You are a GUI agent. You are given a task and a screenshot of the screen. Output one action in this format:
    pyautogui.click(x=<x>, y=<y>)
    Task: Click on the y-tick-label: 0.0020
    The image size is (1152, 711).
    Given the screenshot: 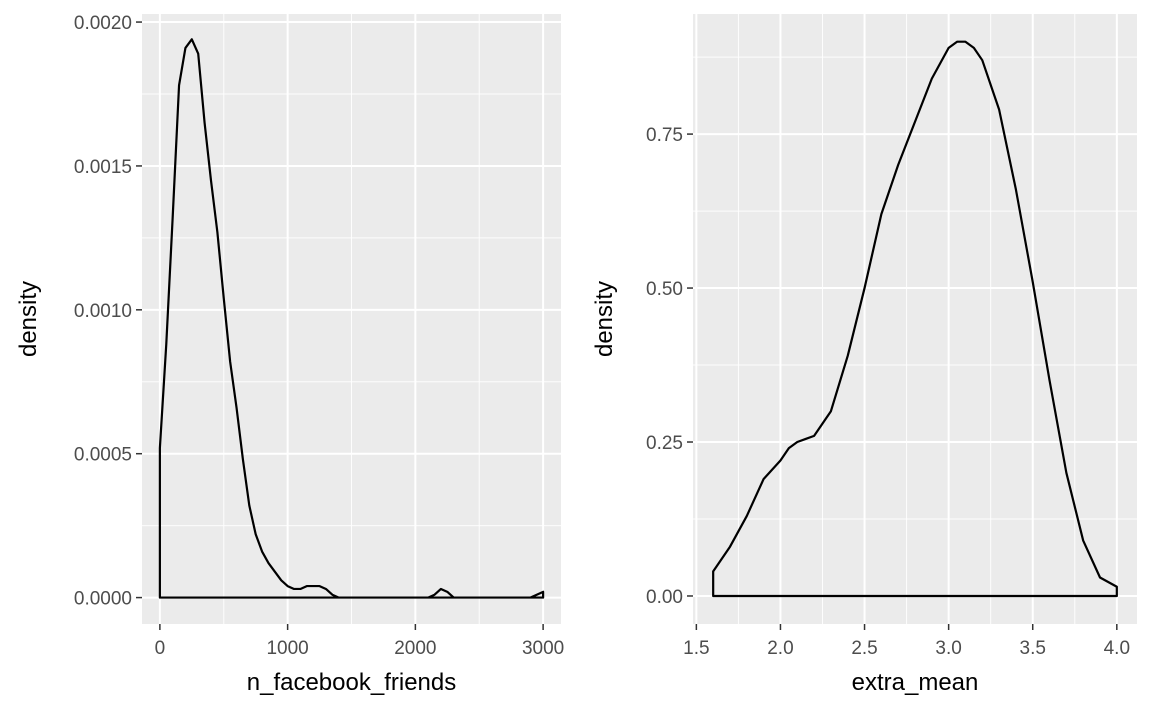 What is the action you would take?
    pyautogui.click(x=103, y=23)
    